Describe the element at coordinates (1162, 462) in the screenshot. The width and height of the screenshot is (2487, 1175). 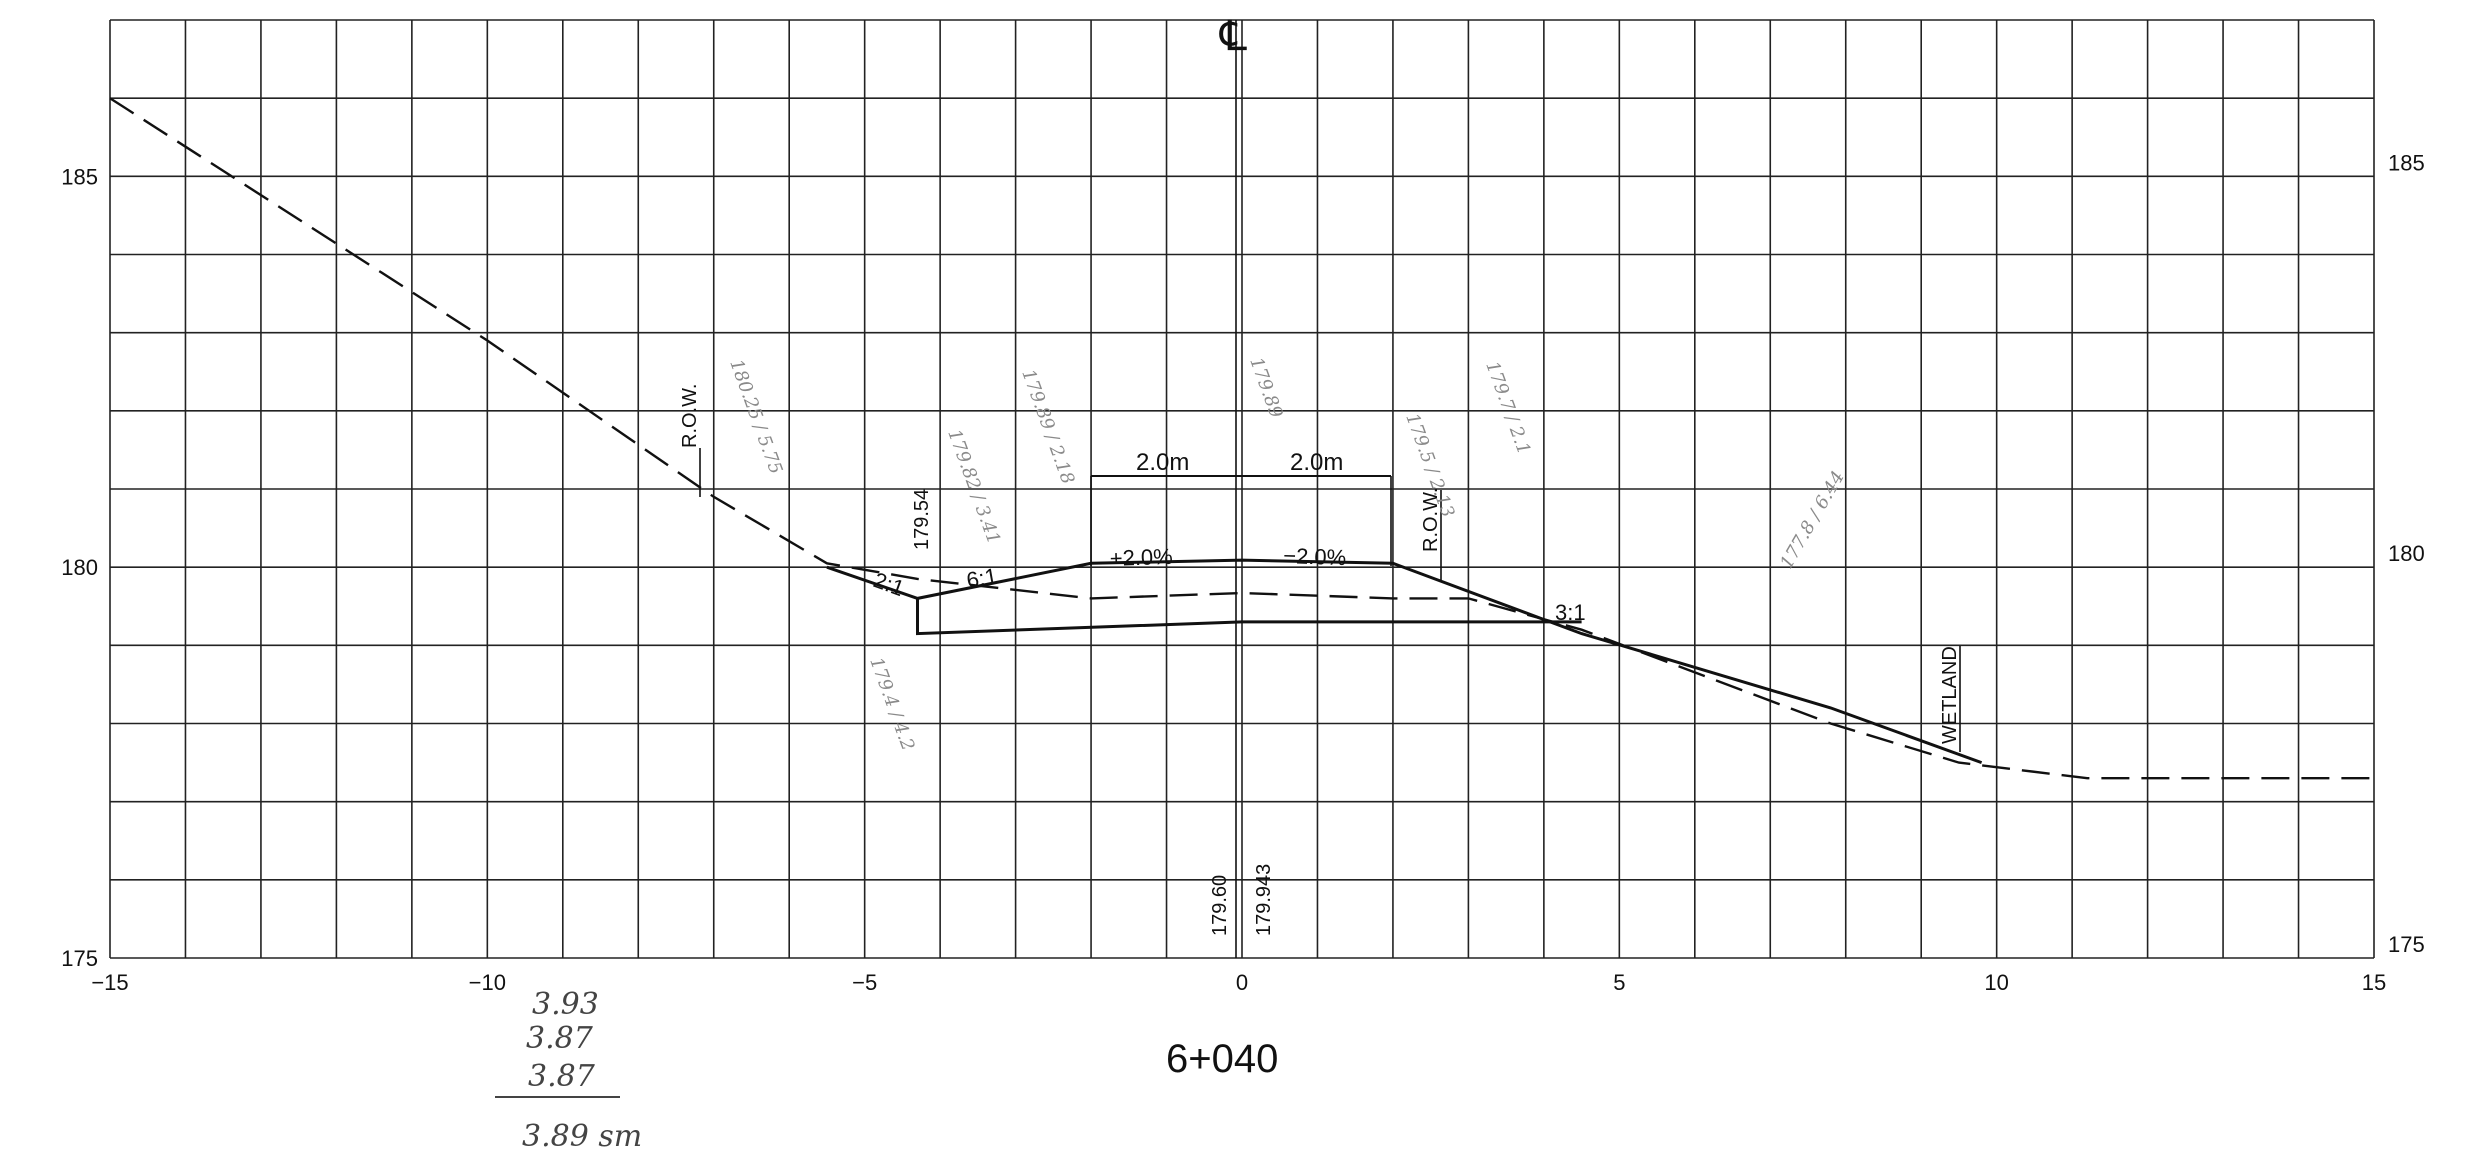
I see `dimension-label-left: 2.0m` at that location.